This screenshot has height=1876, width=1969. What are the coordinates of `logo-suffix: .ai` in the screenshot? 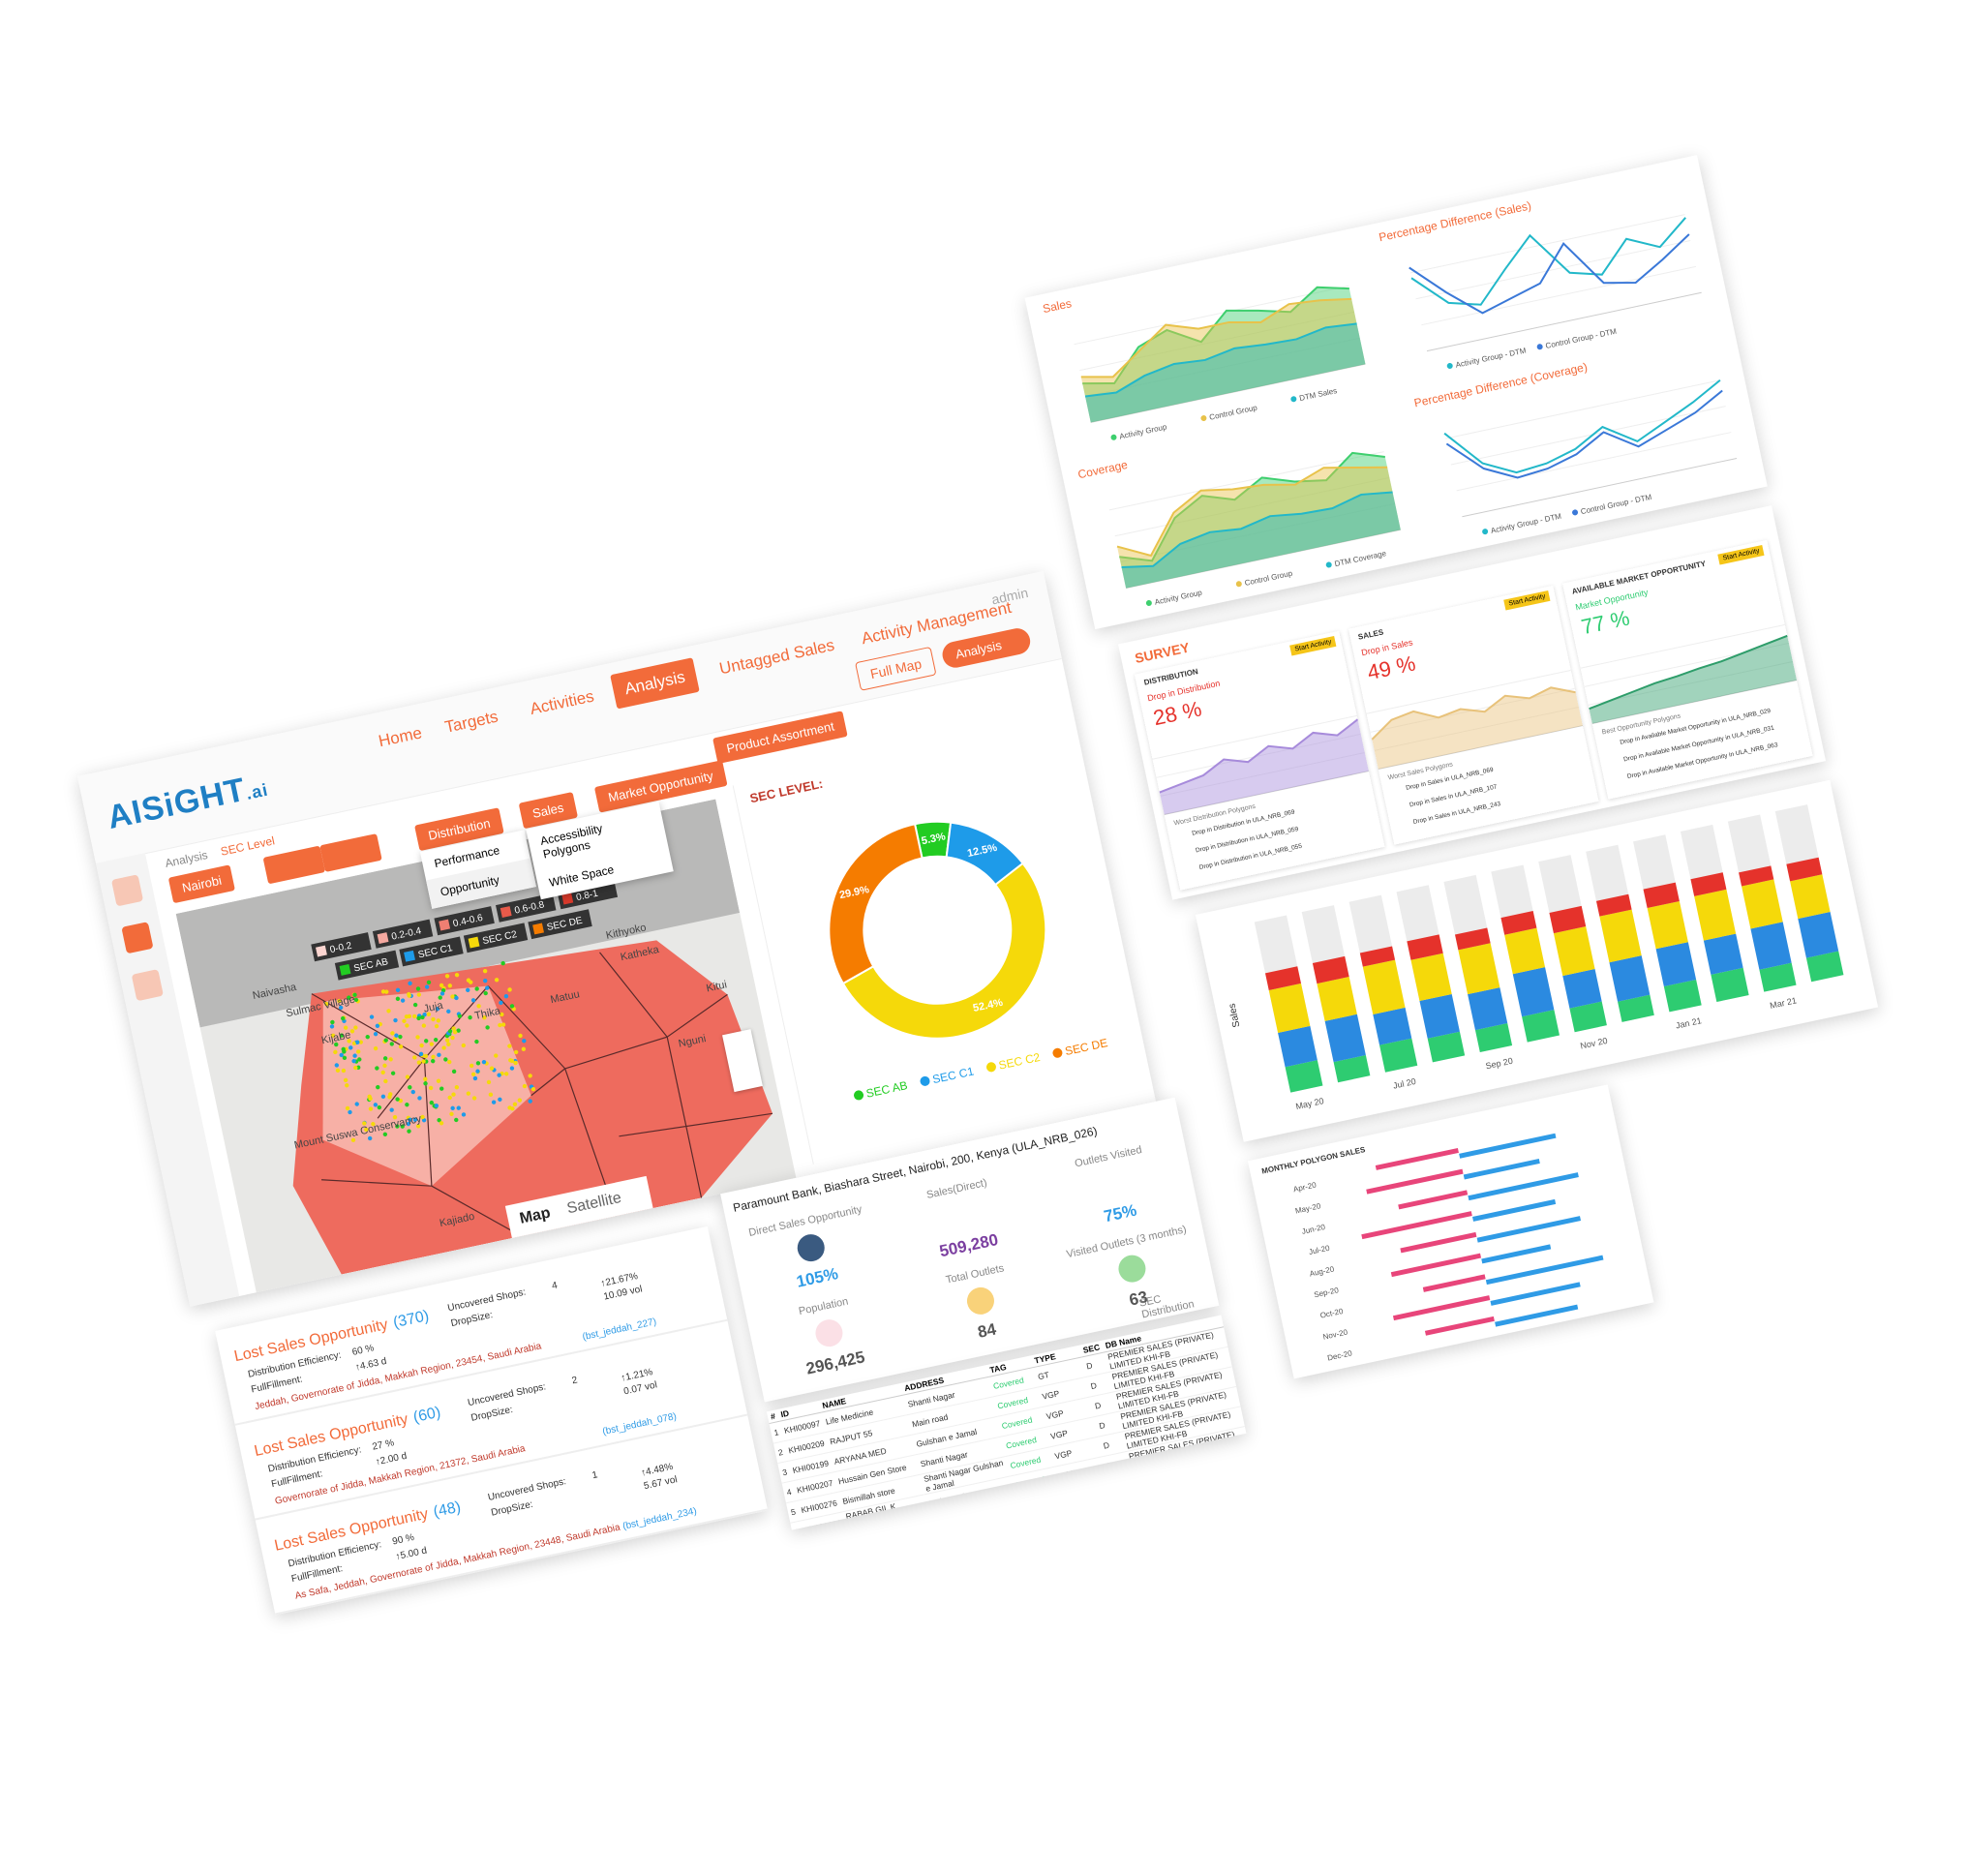 It's located at (257, 791).